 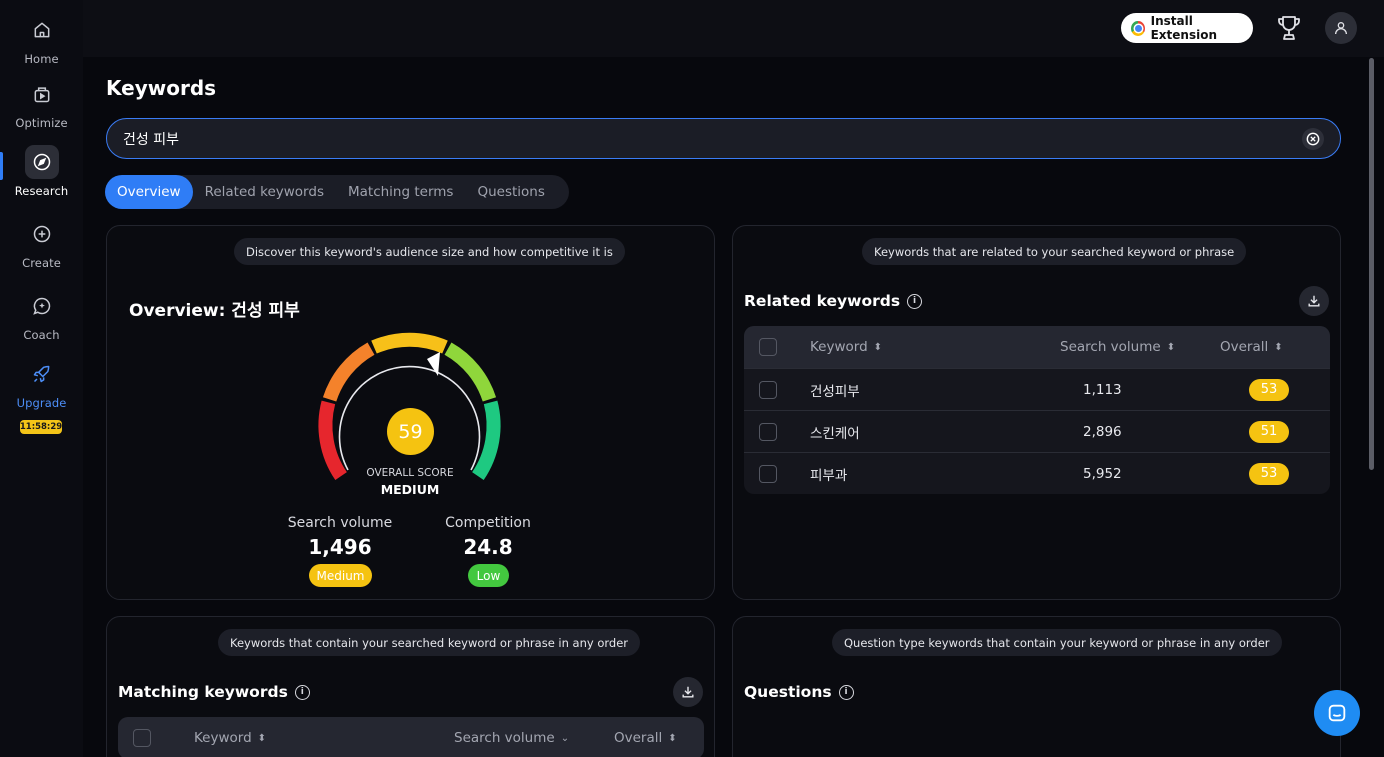 I want to click on row-volume: 2,896, so click(x=1102, y=431).